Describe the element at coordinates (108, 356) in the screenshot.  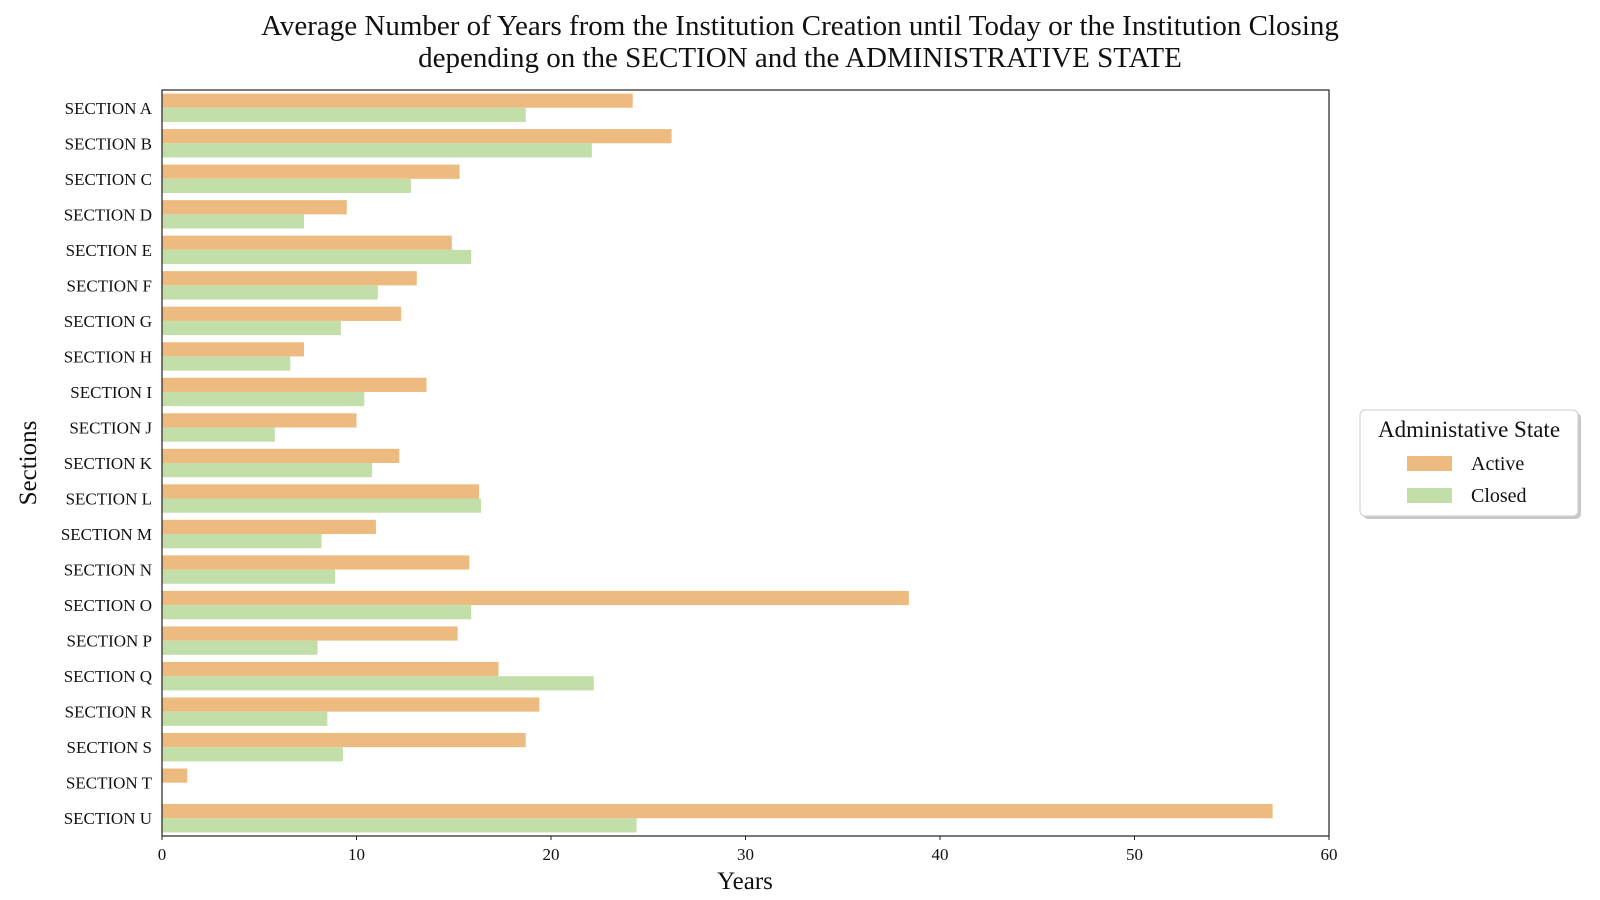
I see `y-tick-label: SECTION H` at that location.